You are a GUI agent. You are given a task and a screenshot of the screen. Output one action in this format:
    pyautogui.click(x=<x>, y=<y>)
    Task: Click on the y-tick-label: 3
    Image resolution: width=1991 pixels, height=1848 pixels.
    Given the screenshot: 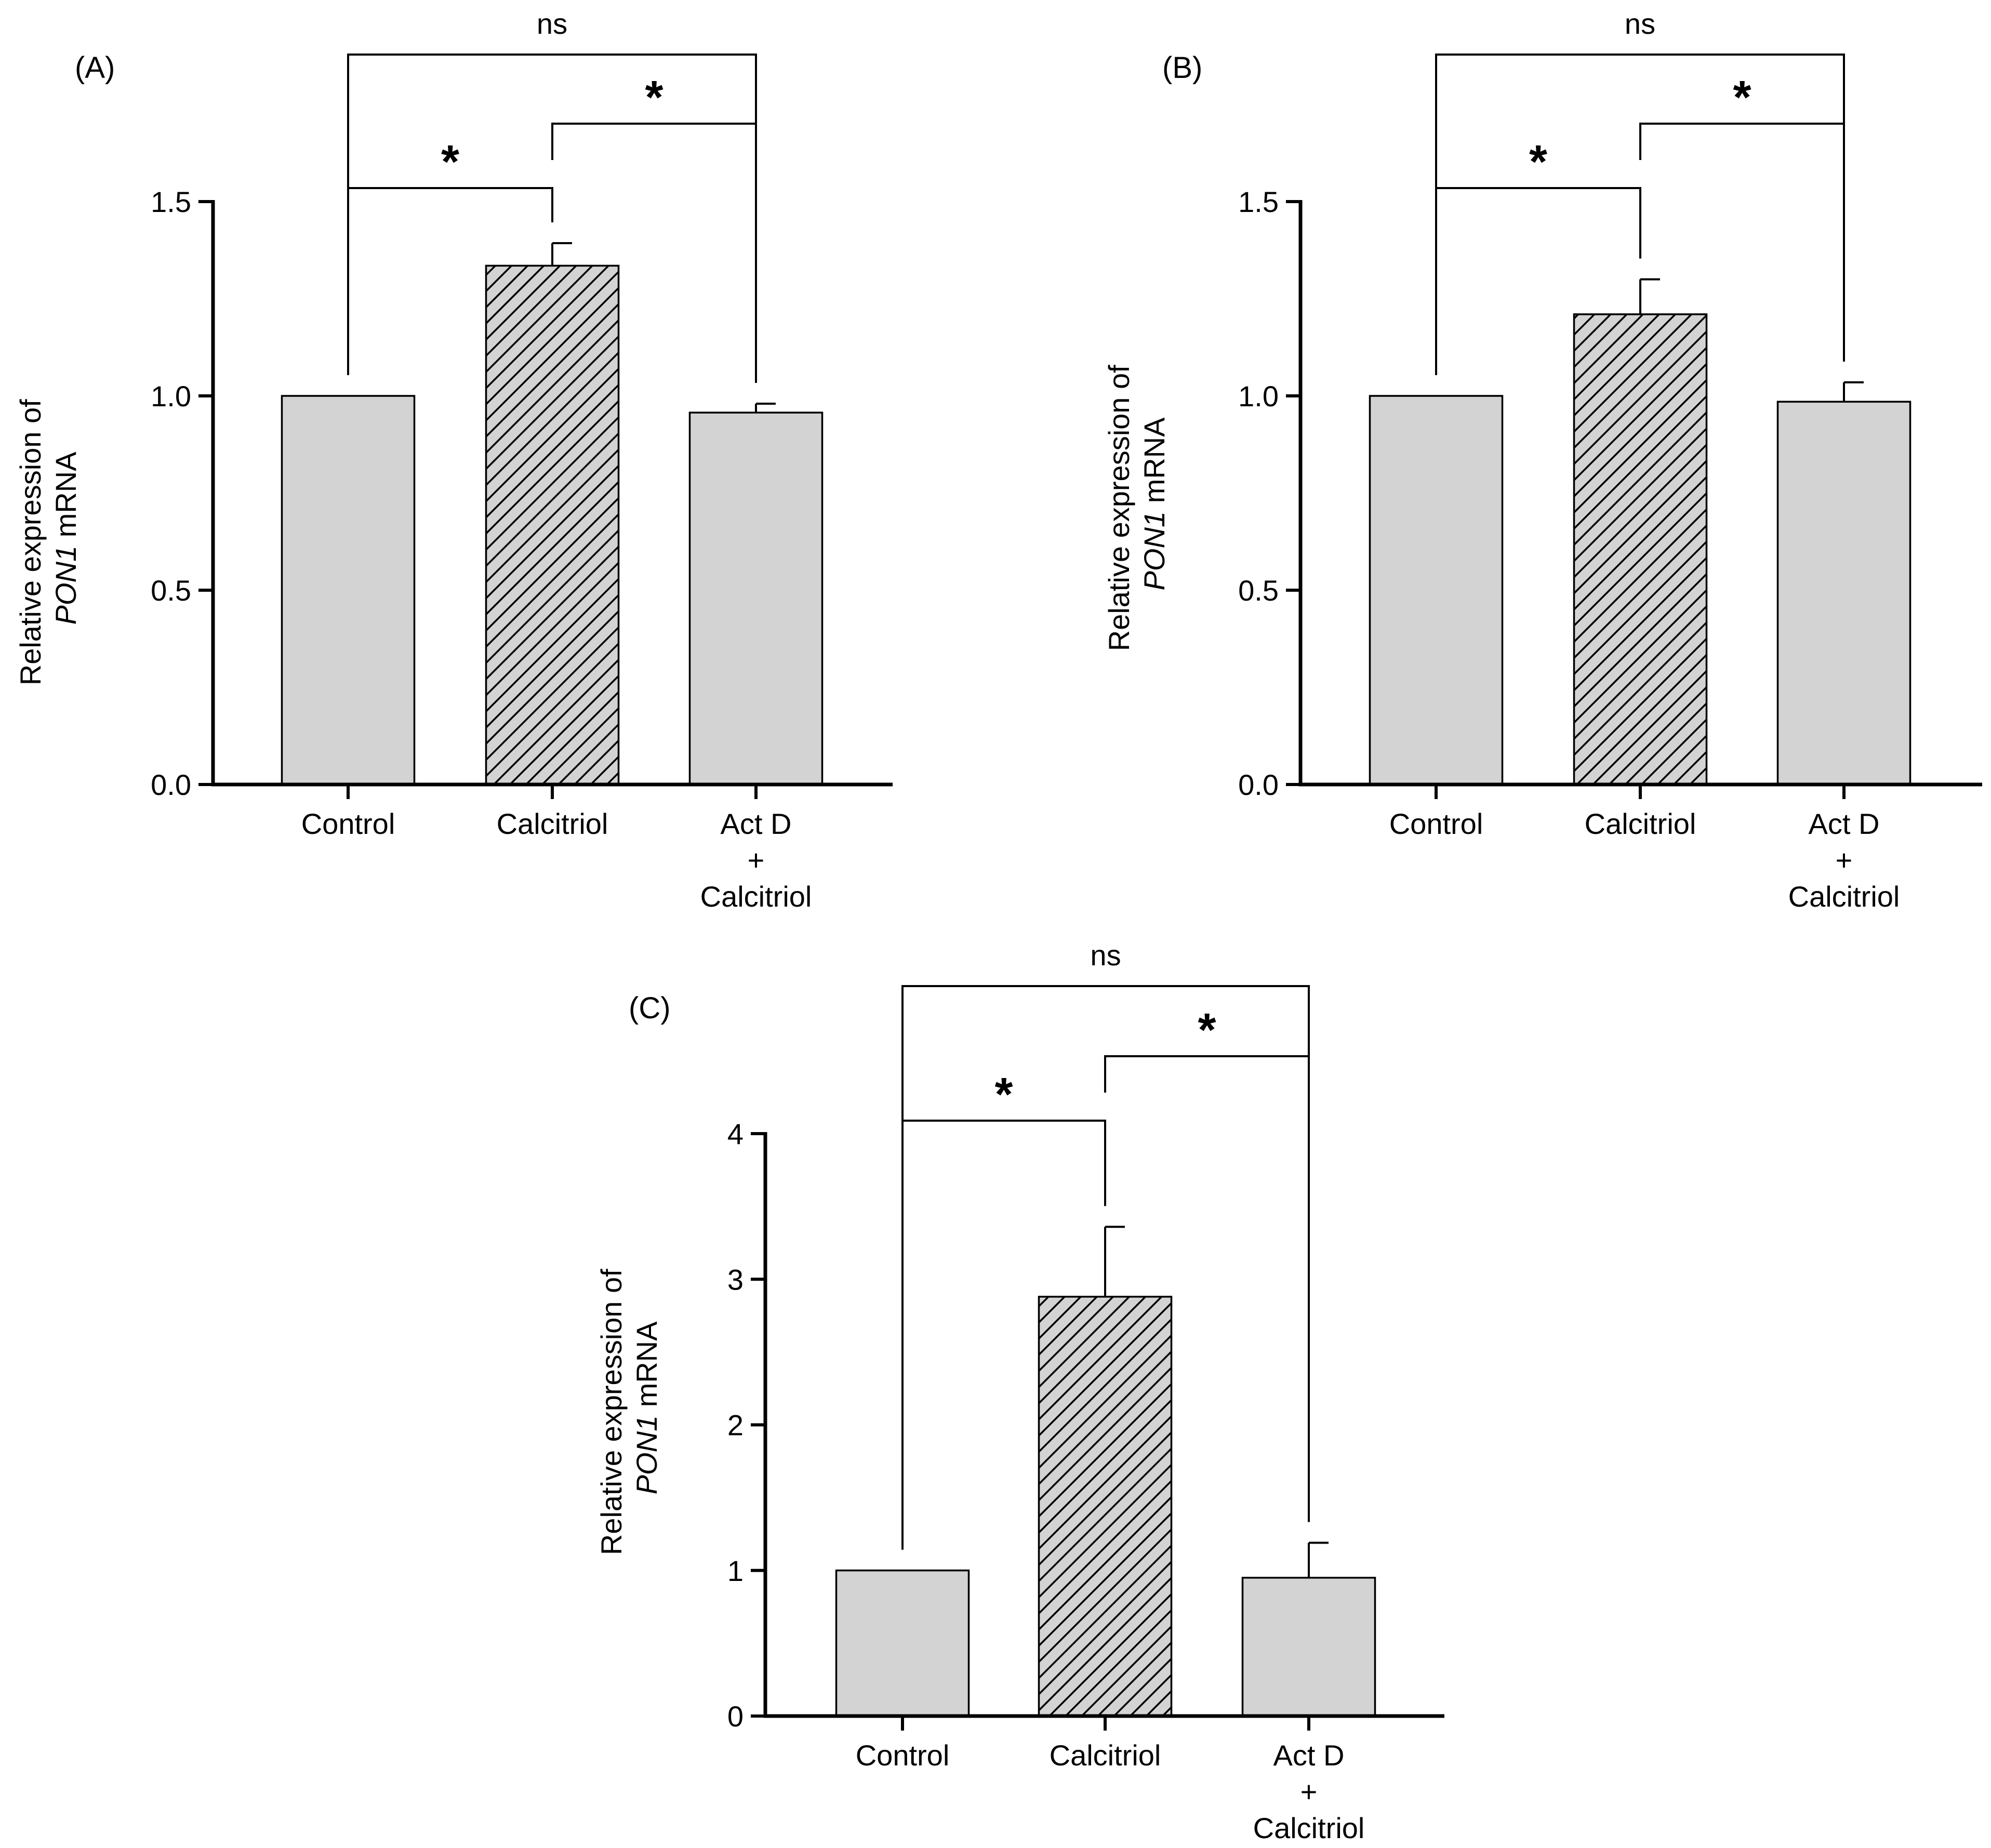 What is the action you would take?
    pyautogui.click(x=735, y=1279)
    